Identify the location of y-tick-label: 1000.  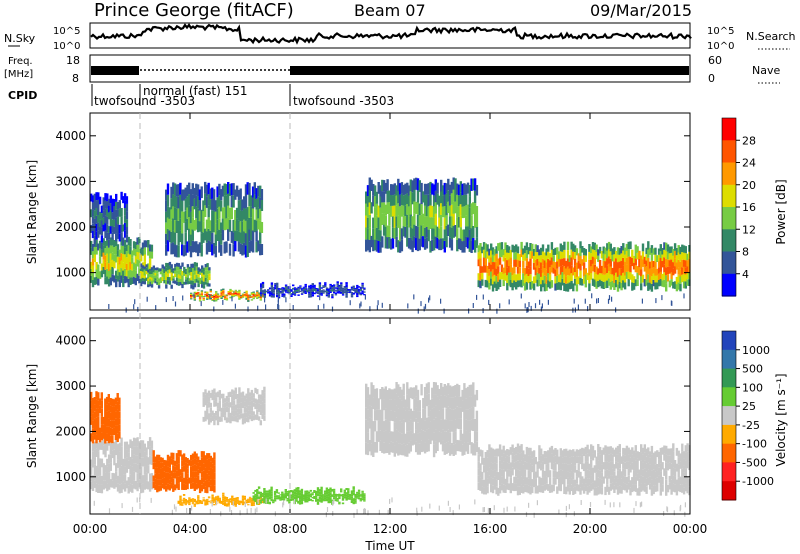
(70, 477).